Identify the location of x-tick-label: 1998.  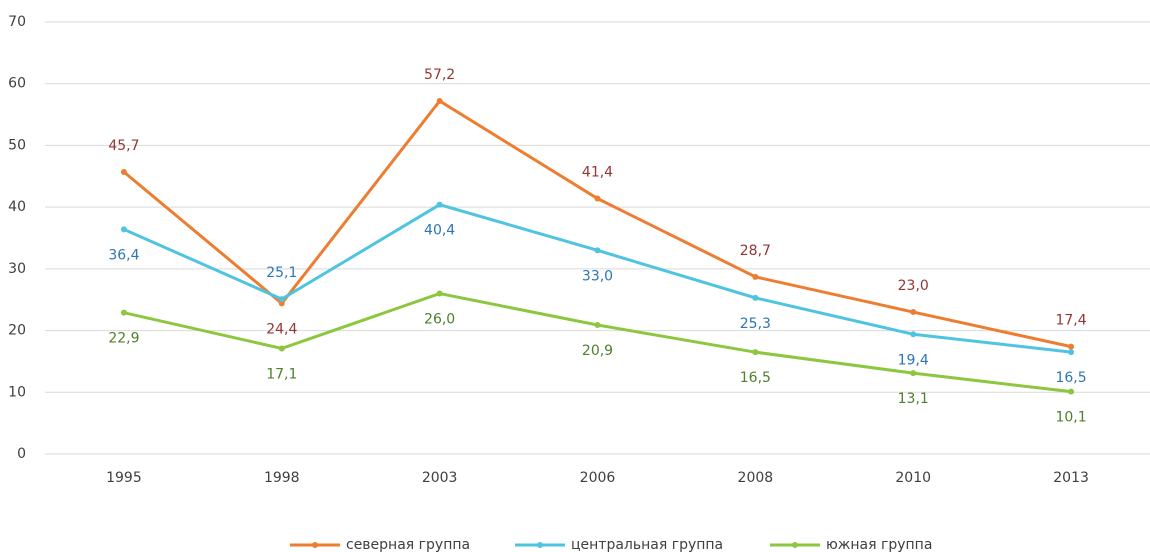
(282, 478).